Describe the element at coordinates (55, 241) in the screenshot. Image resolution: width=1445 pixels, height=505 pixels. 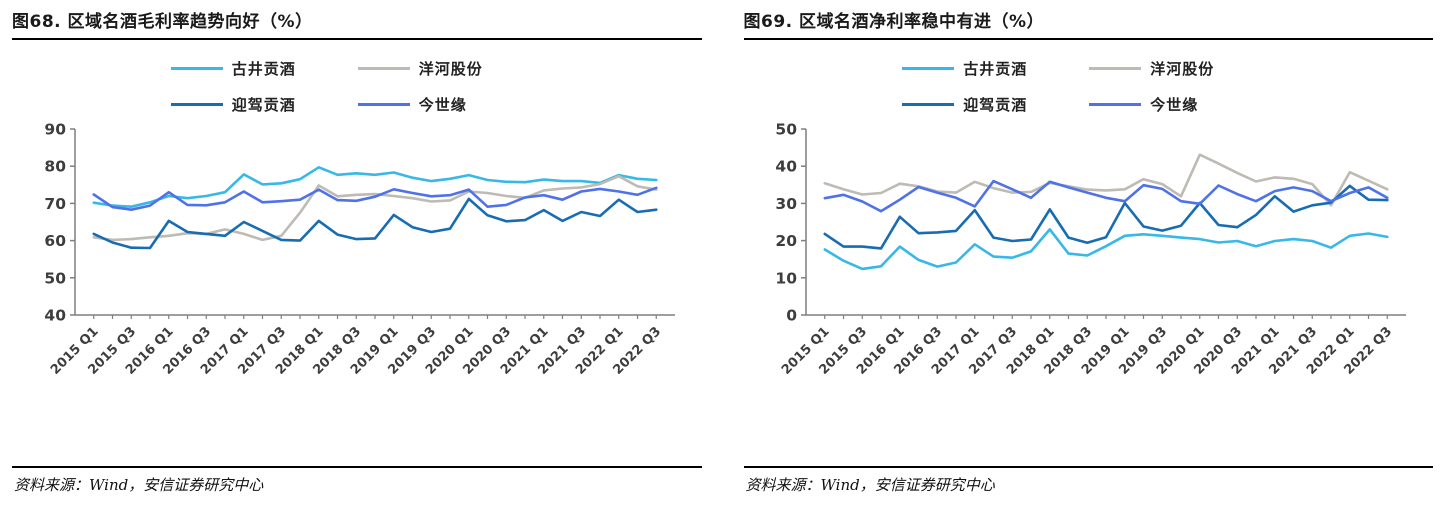
I see `svg-text: 60` at that location.